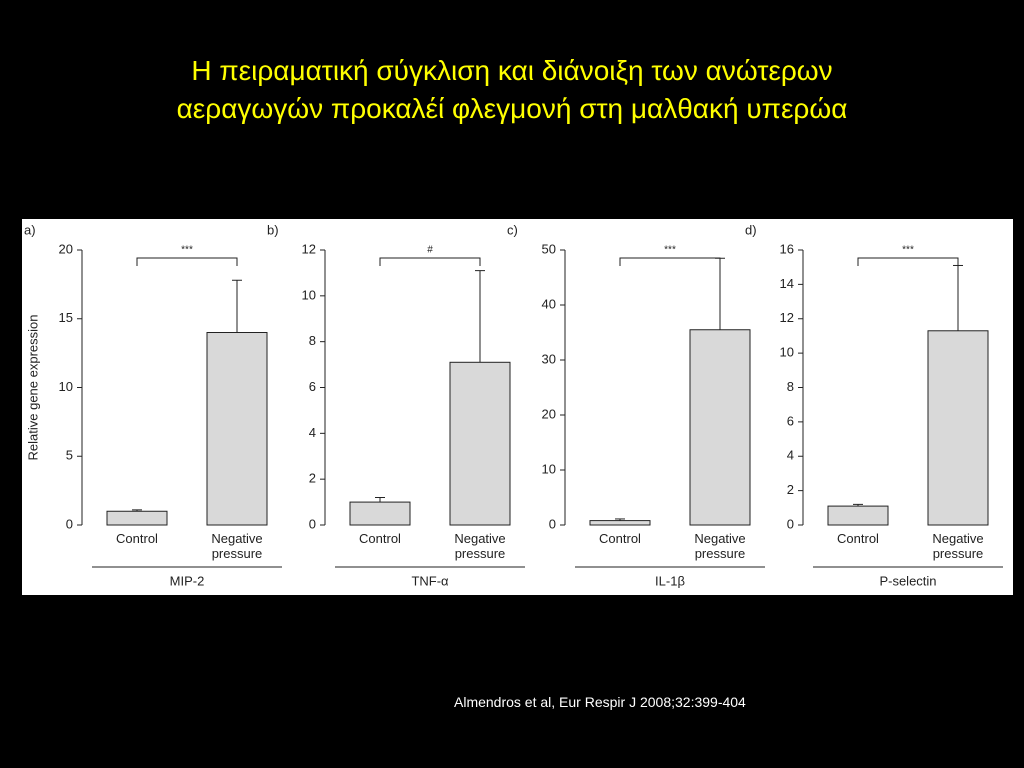  Describe the element at coordinates (787, 248) in the screenshot. I see `y-tick-label: 16` at that location.